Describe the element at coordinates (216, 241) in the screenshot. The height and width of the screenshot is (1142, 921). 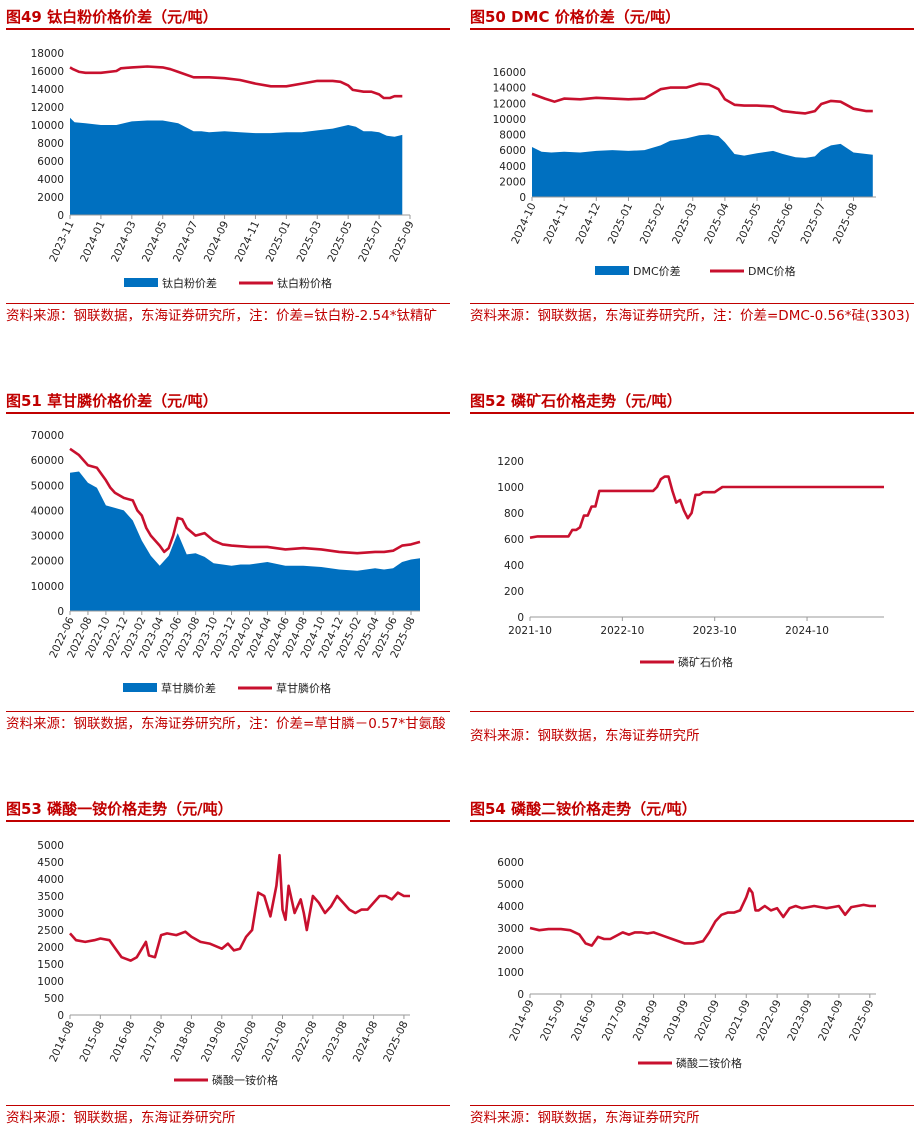
I see `x-tick-label: 2024-09` at that location.